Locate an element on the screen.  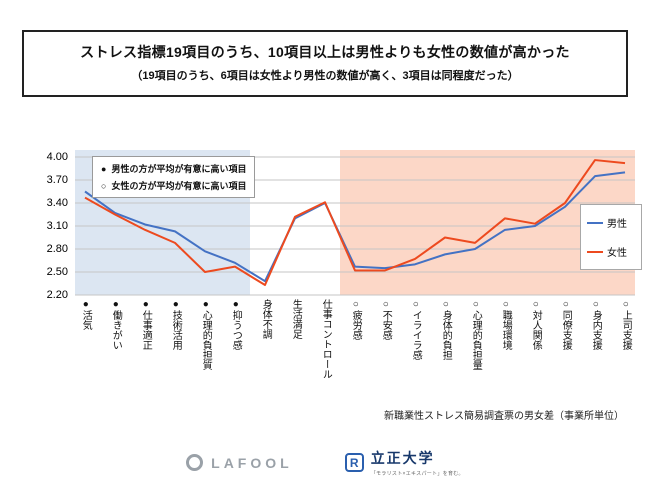
marker-legend-label: 女性の方が平均が有意に高い項目 is located at coordinates (179, 186).